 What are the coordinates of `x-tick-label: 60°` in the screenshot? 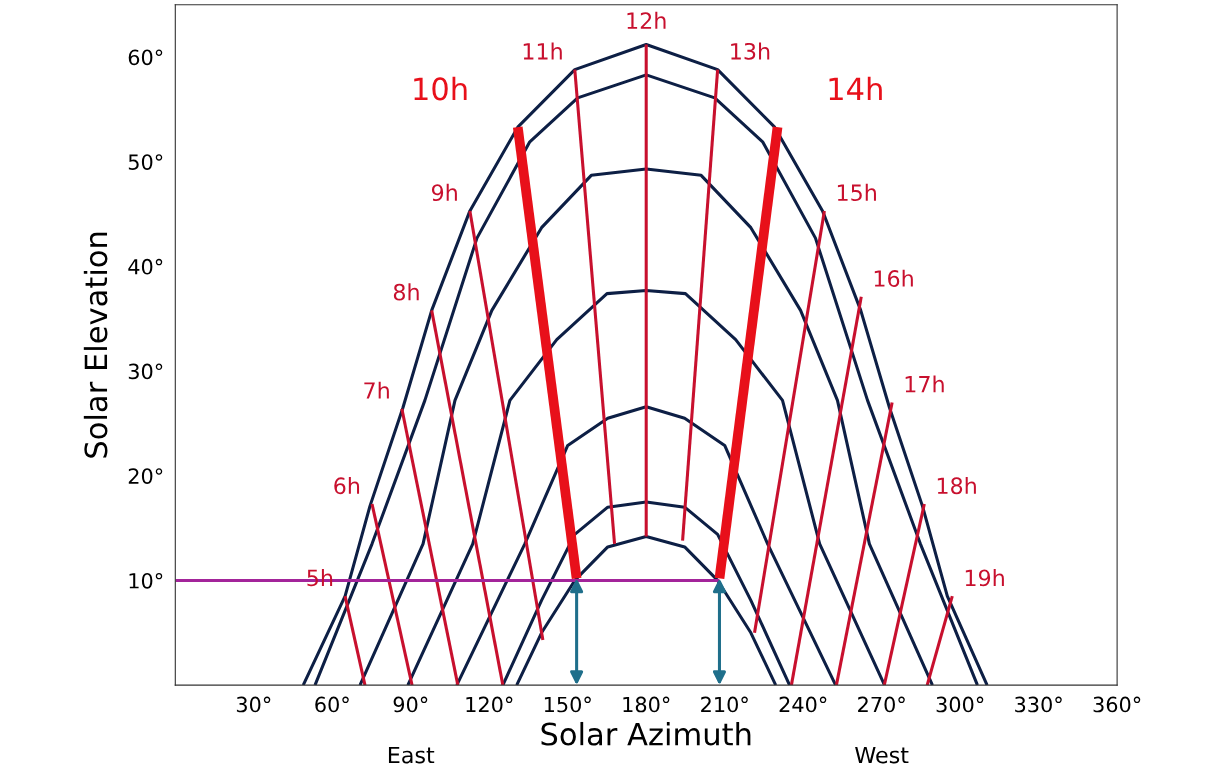 It's located at (332, 704).